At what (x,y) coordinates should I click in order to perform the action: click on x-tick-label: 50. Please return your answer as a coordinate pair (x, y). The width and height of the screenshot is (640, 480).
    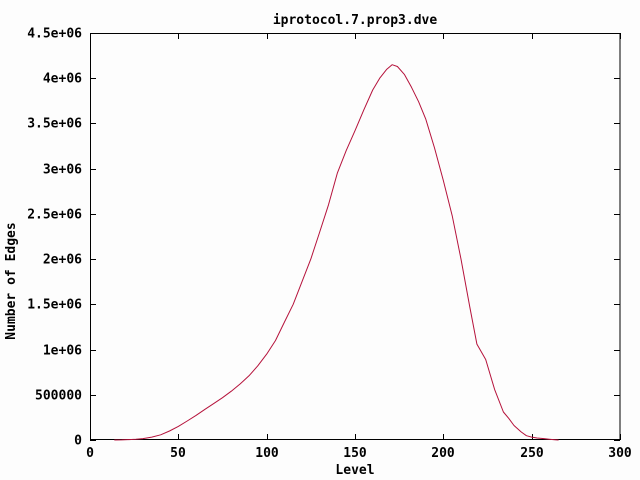
    Looking at the image, I should click on (178, 453).